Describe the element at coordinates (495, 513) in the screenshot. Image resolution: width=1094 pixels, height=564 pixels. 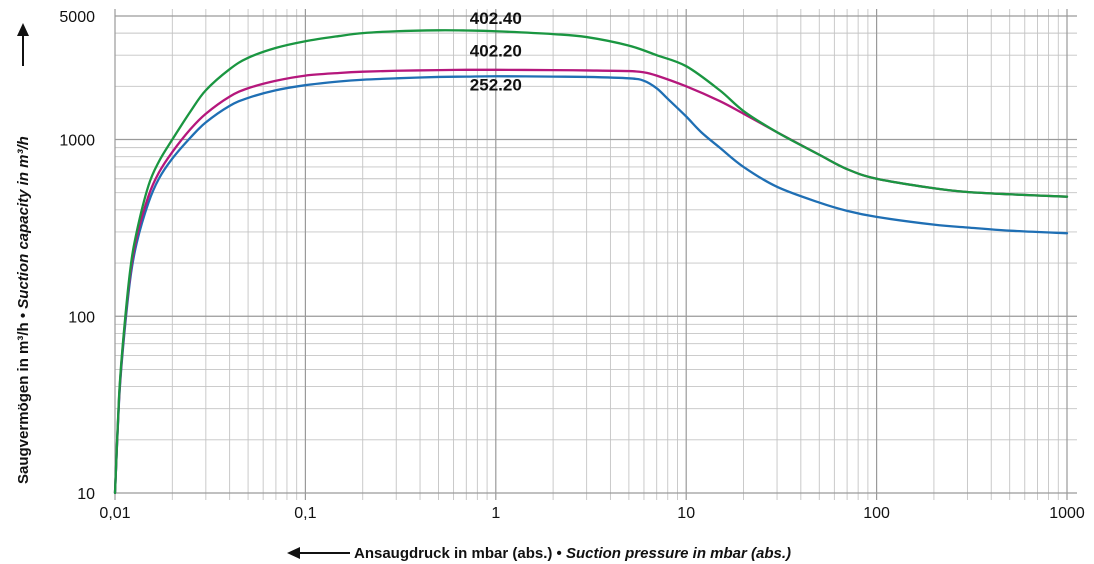
I see `x-tick-label: 1` at that location.